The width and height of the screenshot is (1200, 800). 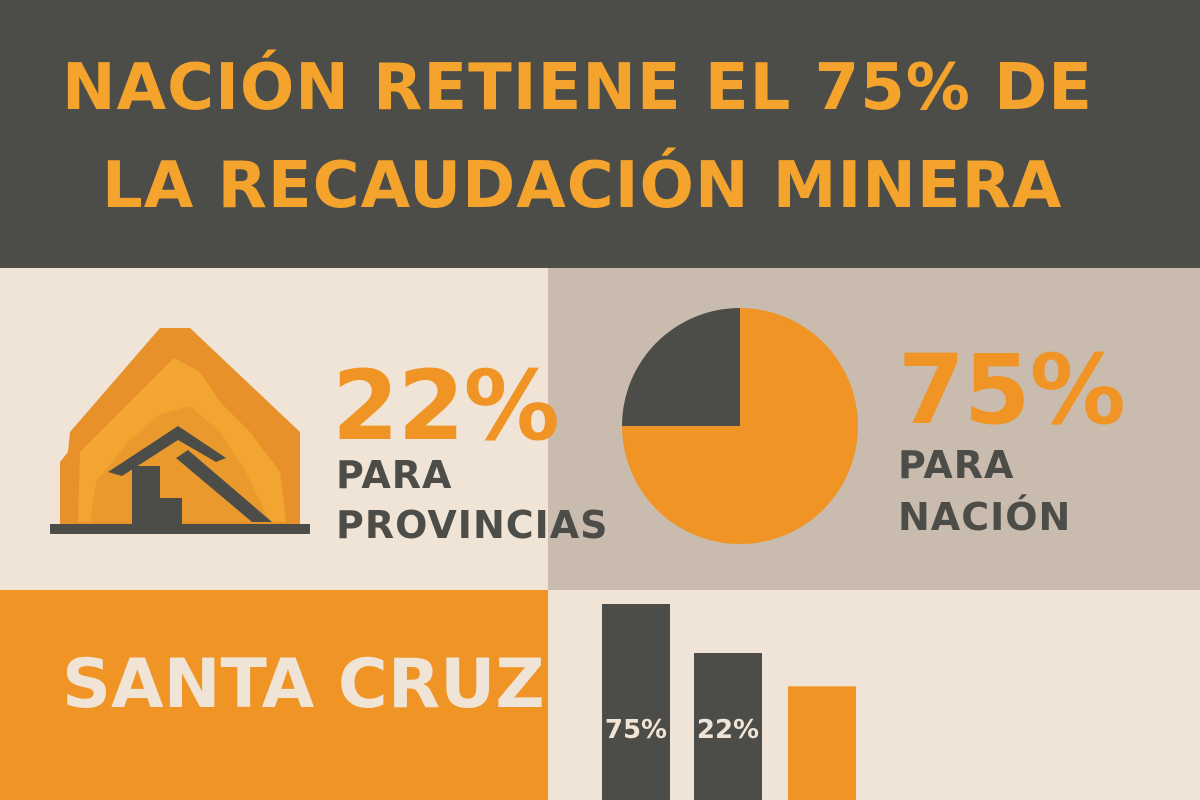 I want to click on nacion-label-line-1: PARA, so click(x=956, y=465).